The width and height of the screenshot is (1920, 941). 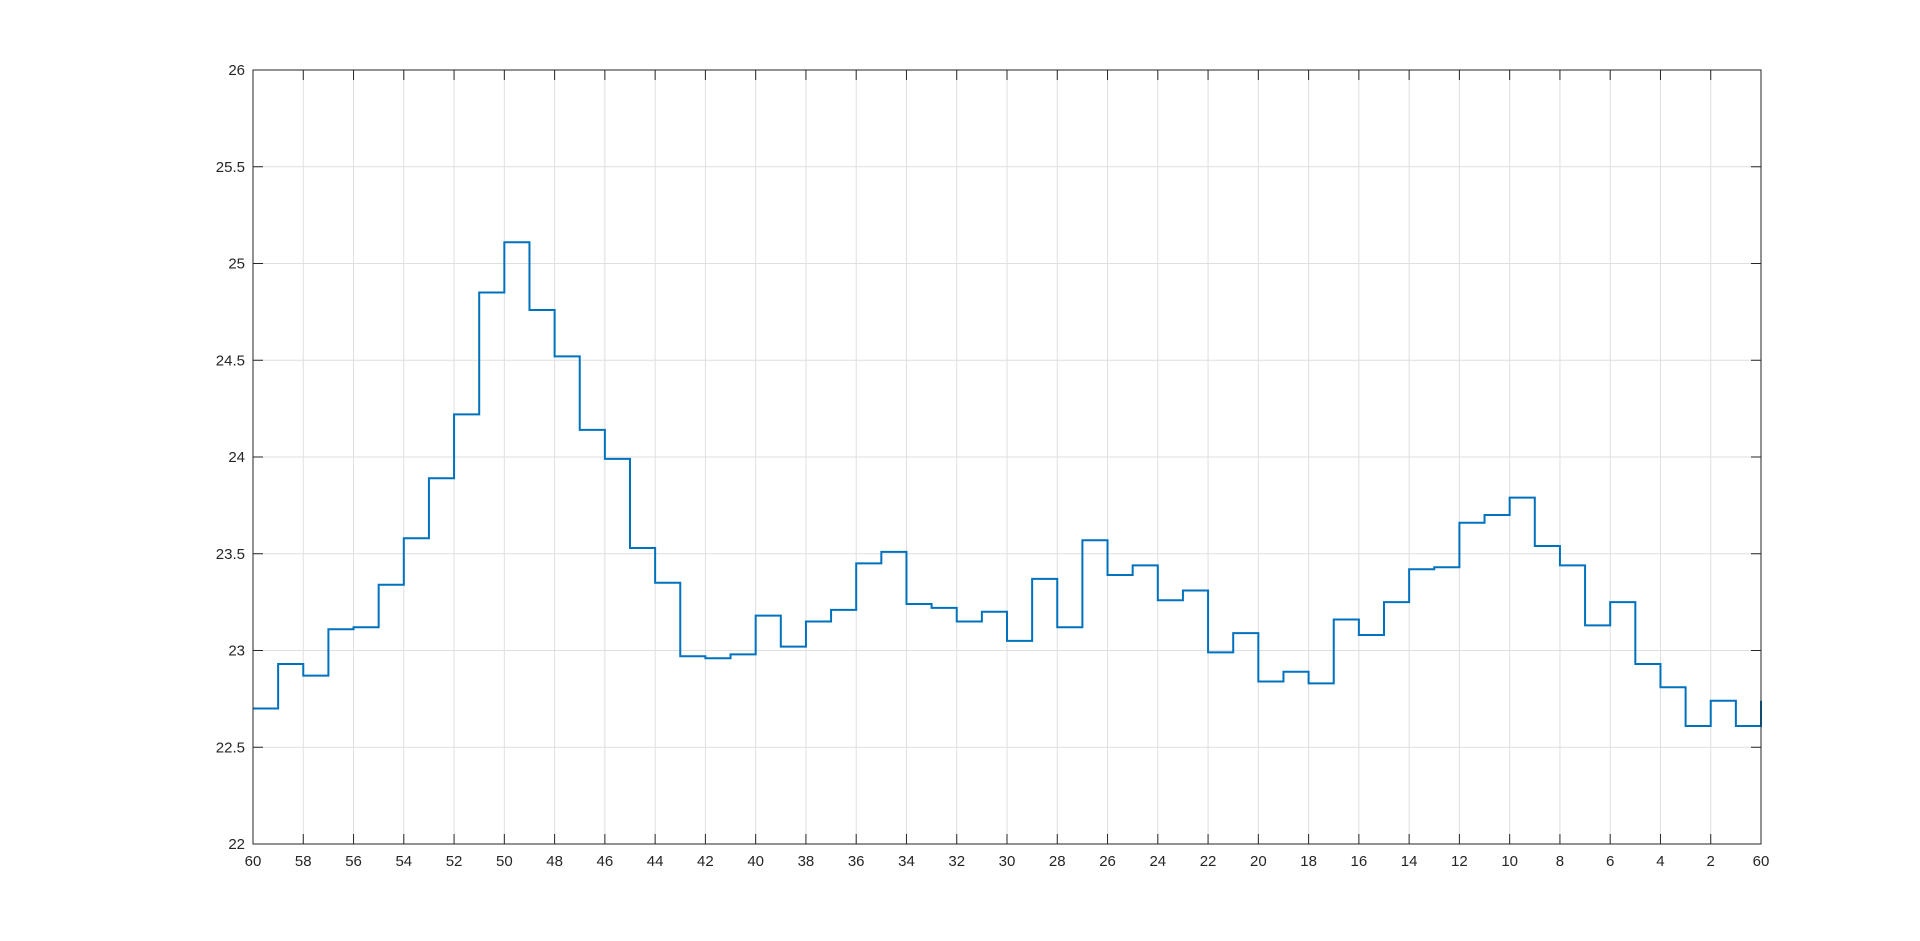 I want to click on x-tick-label: 34, so click(x=906, y=861).